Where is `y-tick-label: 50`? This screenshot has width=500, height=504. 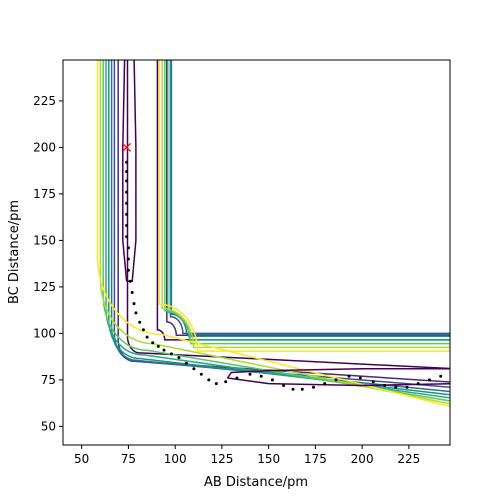
y-tick-label: 50 is located at coordinates (48, 426).